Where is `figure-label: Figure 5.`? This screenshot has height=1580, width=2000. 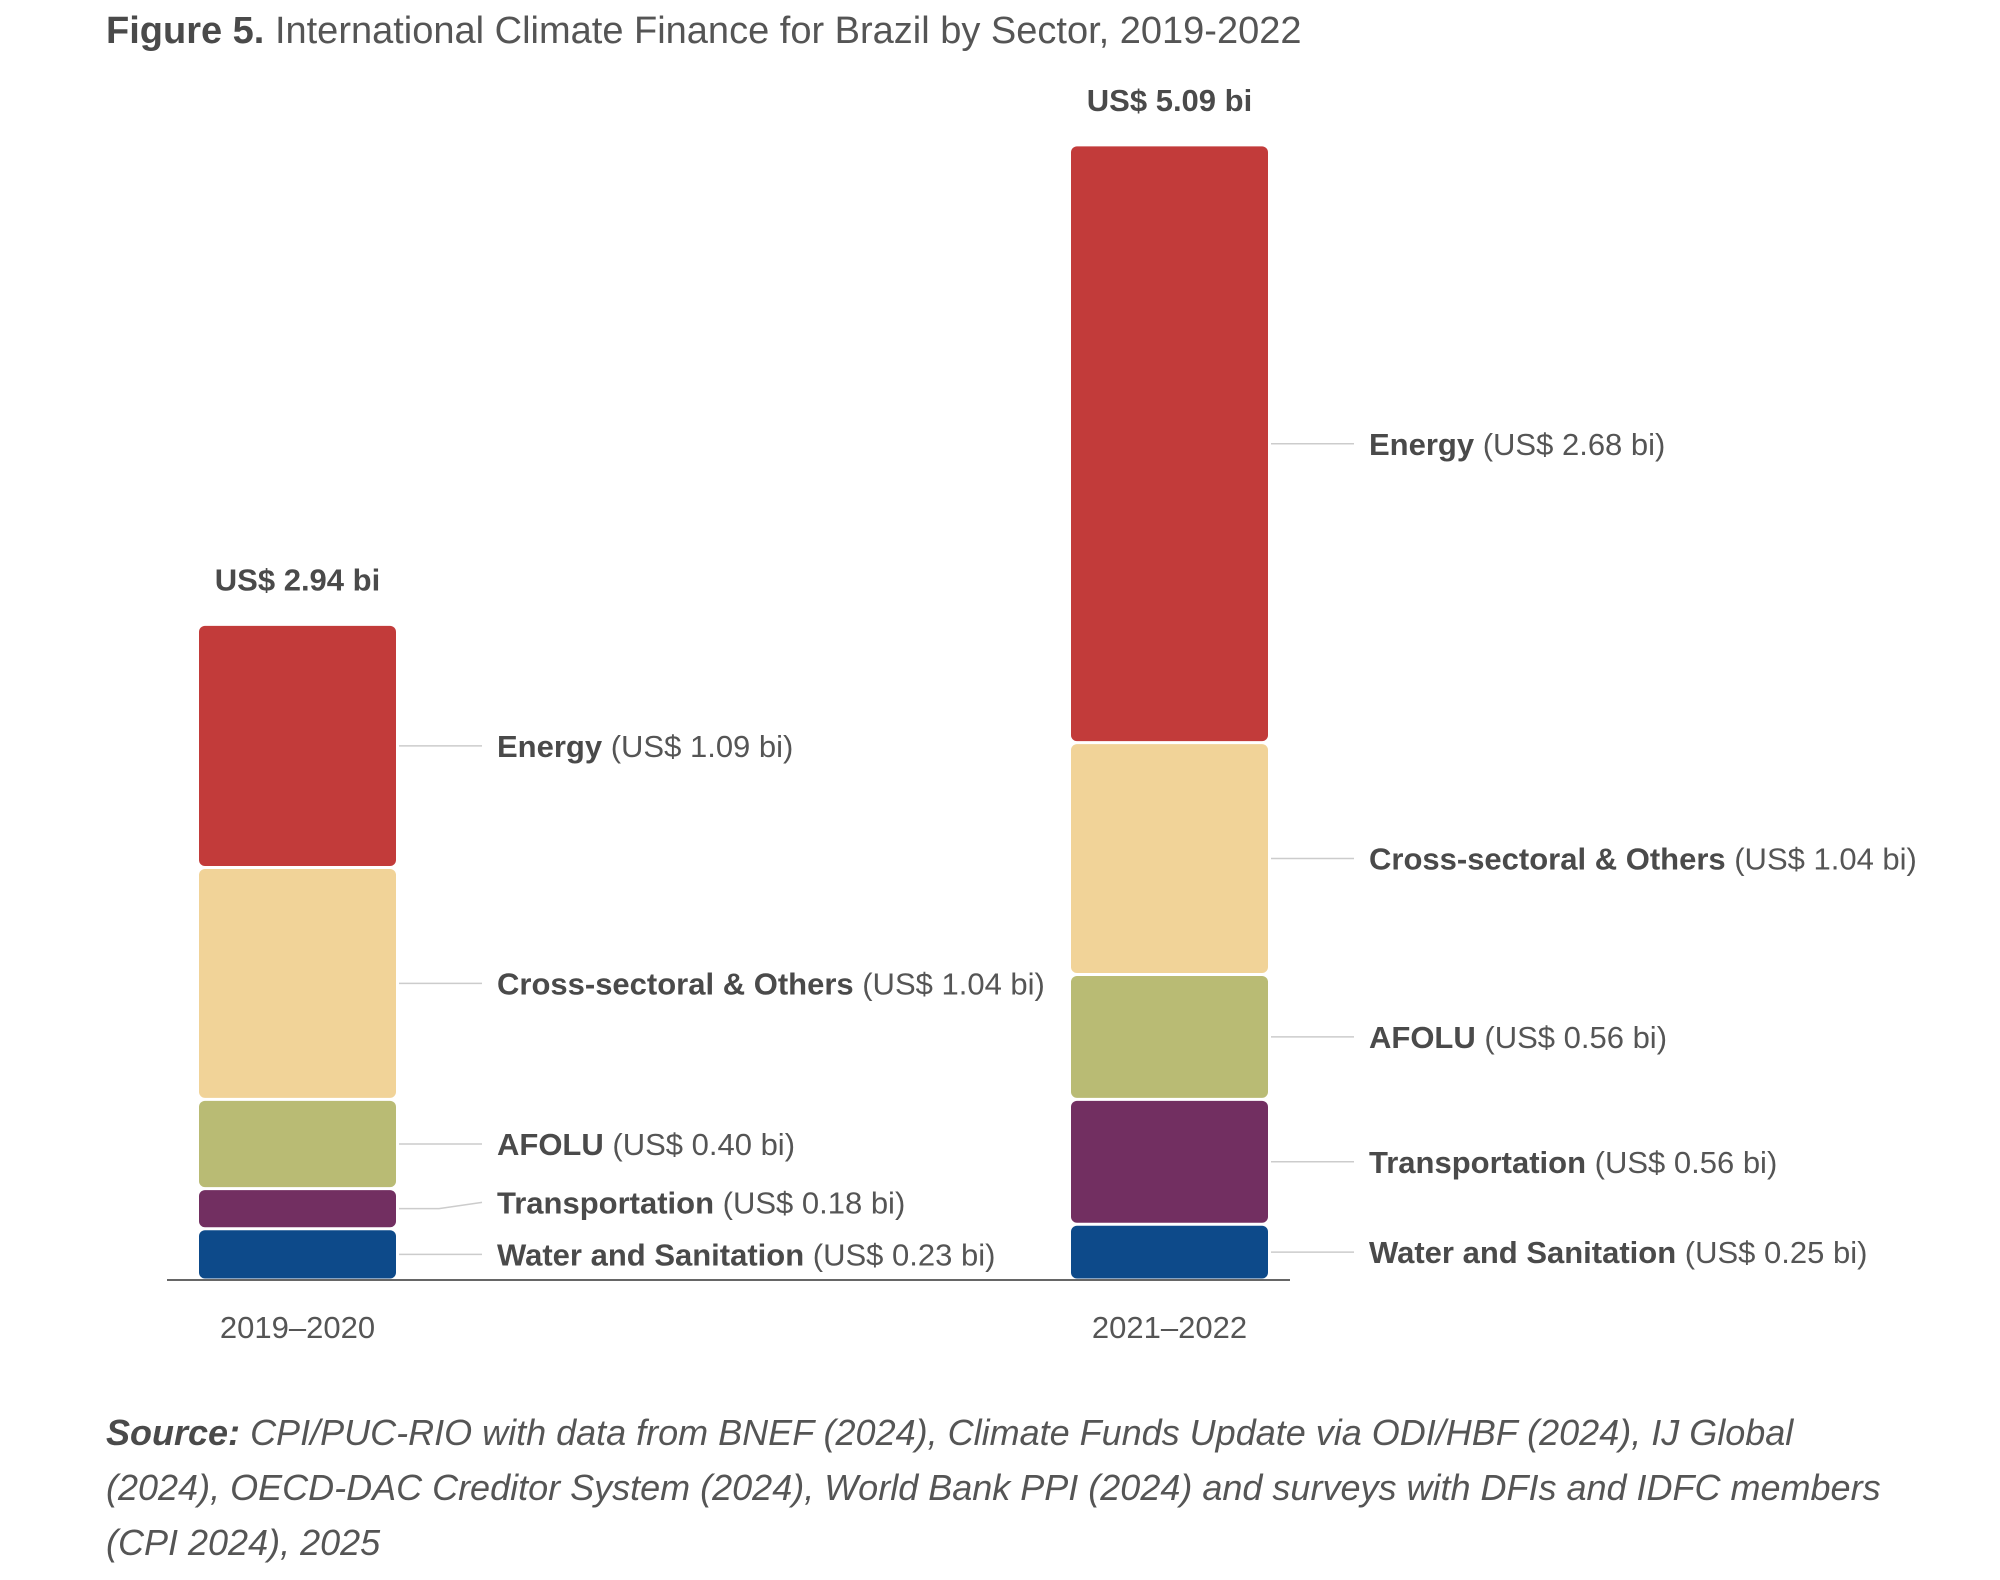
figure-label: Figure 5. is located at coordinates (185, 31).